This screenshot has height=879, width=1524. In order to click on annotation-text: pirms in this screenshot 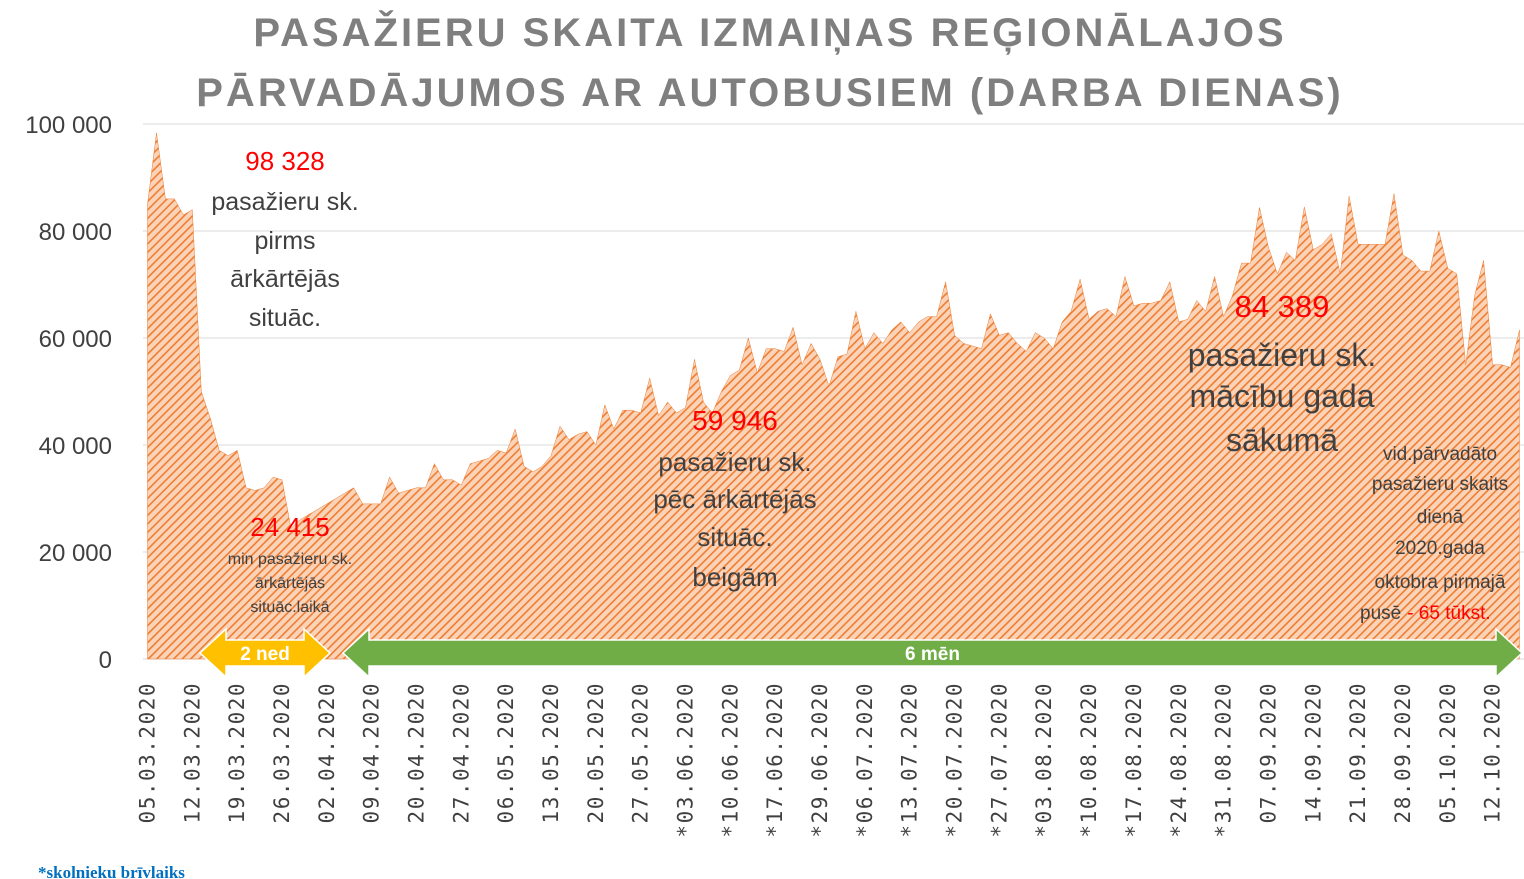, I will do `click(284, 241)`.